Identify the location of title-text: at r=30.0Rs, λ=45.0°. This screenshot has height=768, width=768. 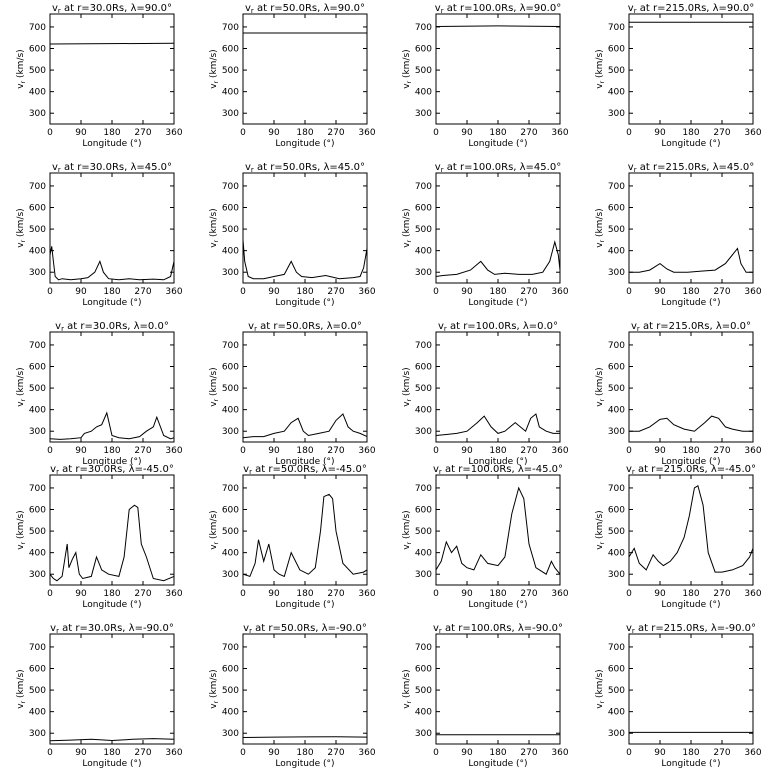
(116, 167).